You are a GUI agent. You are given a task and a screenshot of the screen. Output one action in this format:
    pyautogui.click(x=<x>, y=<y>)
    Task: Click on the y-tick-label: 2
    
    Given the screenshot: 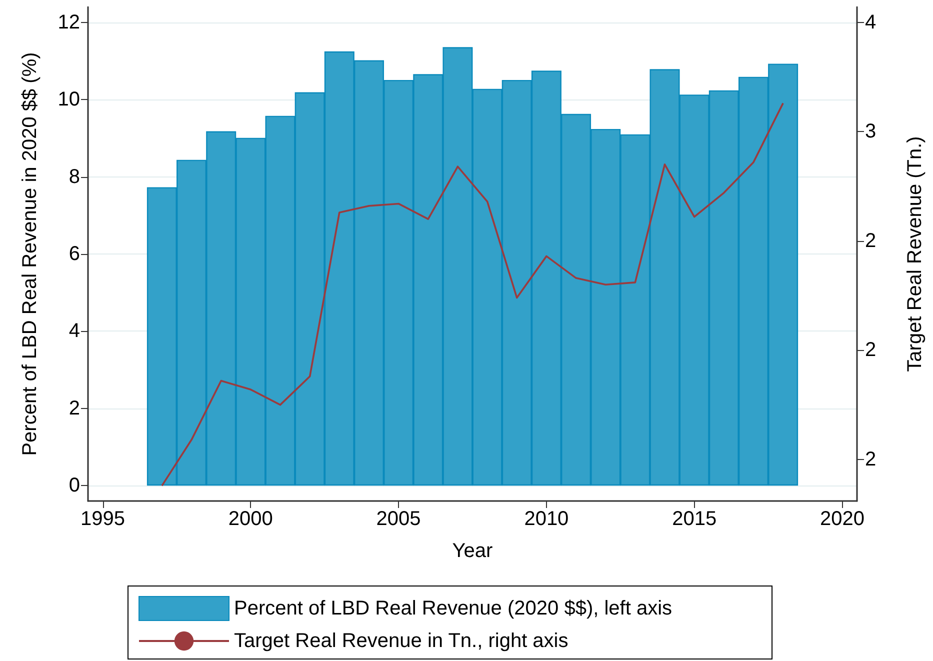 What is the action you would take?
    pyautogui.click(x=74, y=408)
    